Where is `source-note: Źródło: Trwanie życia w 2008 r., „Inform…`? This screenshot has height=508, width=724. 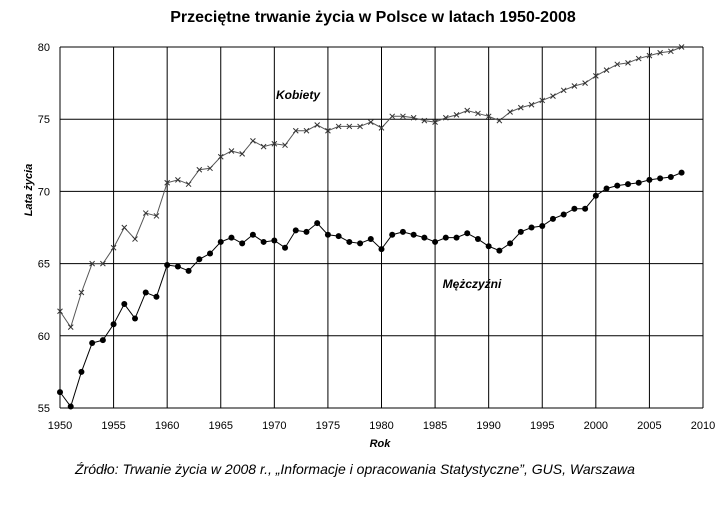
source-note: Źródło: Trwanie życia w 2008 r., „Inform… is located at coordinates (354, 469).